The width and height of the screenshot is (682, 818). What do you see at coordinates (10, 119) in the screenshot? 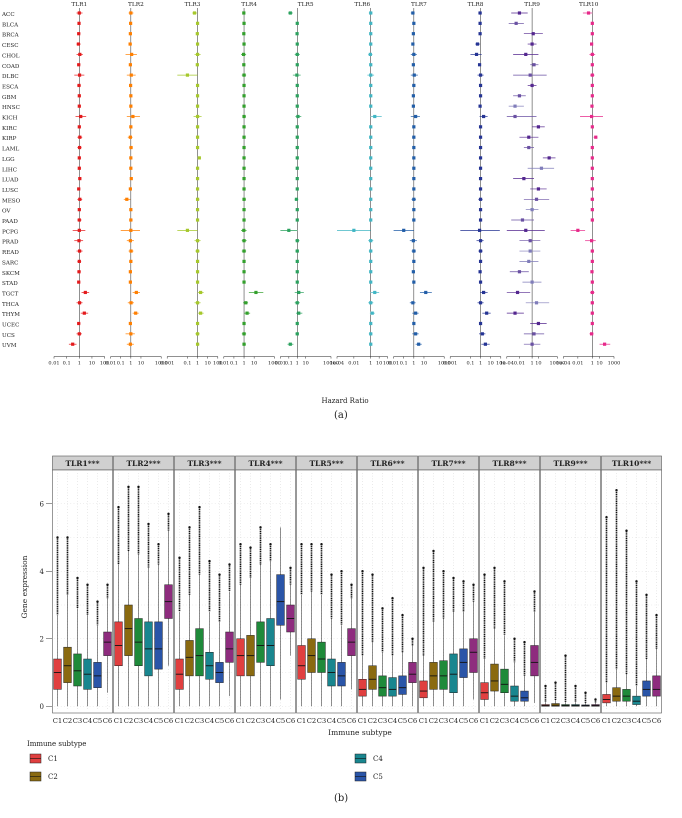
I see `forest-row-label: KICH` at bounding box center [10, 119].